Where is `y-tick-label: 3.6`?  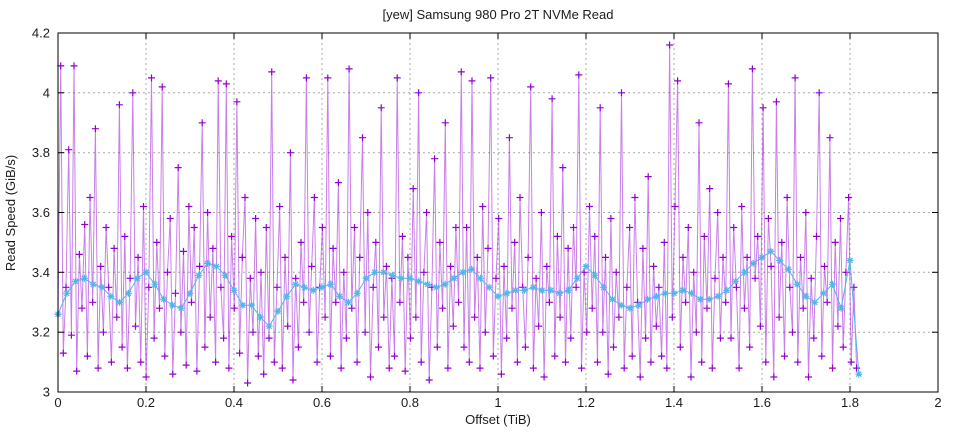
y-tick-label: 3.6 is located at coordinates (41, 212).